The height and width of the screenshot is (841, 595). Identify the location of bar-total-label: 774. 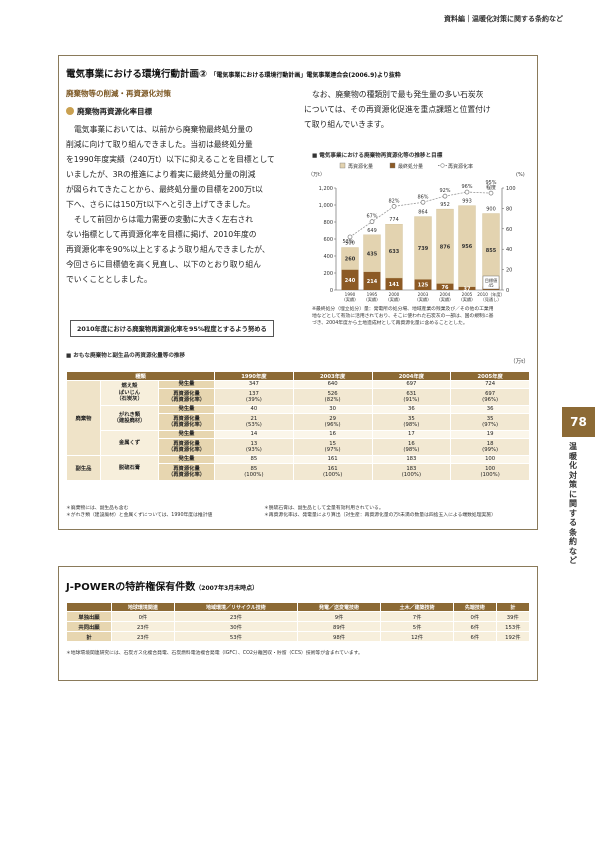
(394, 220).